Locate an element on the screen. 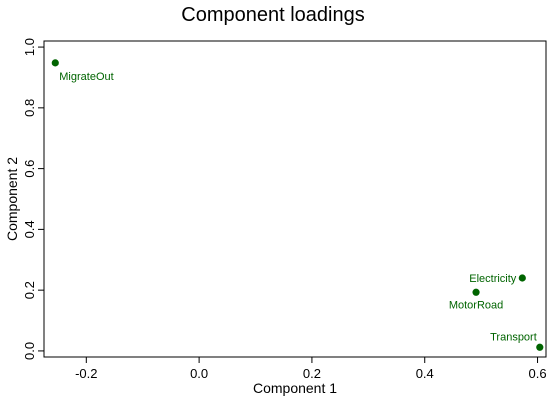 This screenshot has height=402, width=550. point-label: MigrateOut is located at coordinates (86, 77).